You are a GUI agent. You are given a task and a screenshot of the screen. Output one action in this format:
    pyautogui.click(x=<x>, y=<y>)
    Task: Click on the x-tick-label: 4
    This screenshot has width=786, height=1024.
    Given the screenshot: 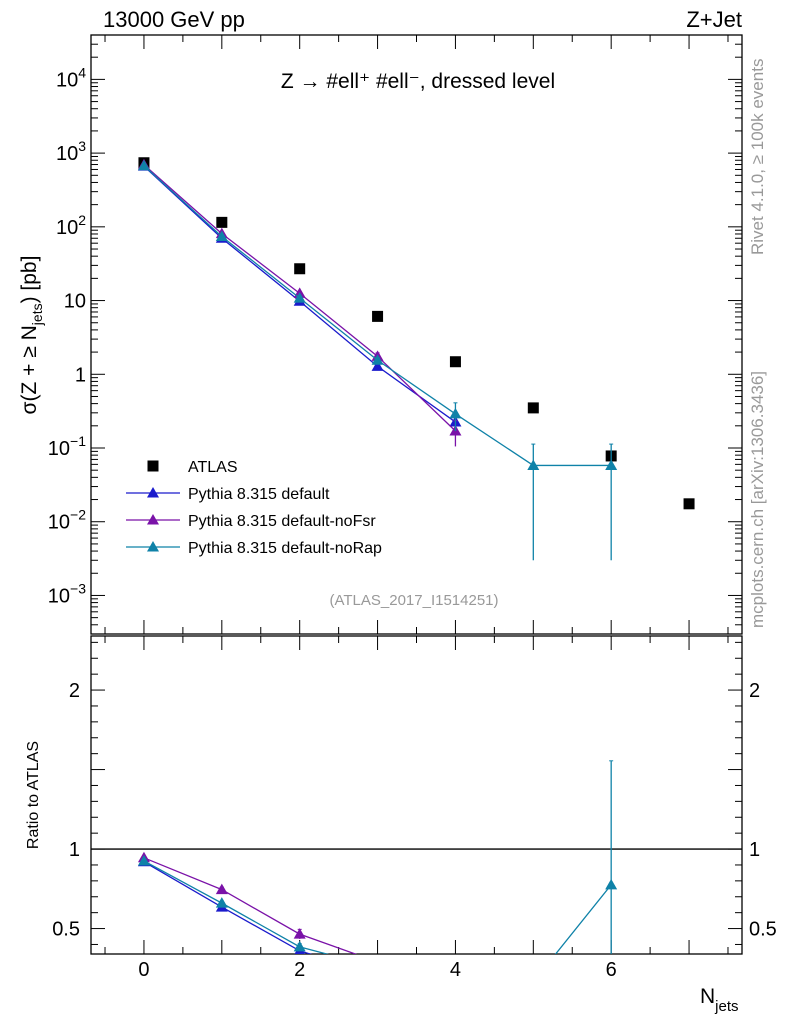 What is the action you would take?
    pyautogui.click(x=455, y=970)
    